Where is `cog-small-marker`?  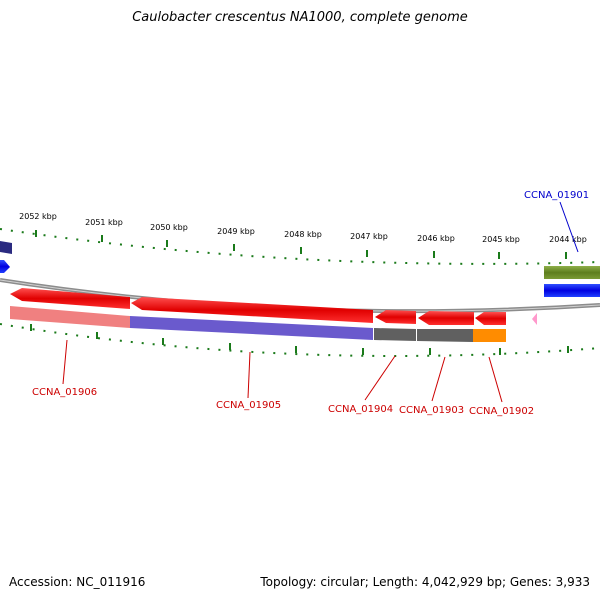 cog-small-marker is located at coordinates (534, 319).